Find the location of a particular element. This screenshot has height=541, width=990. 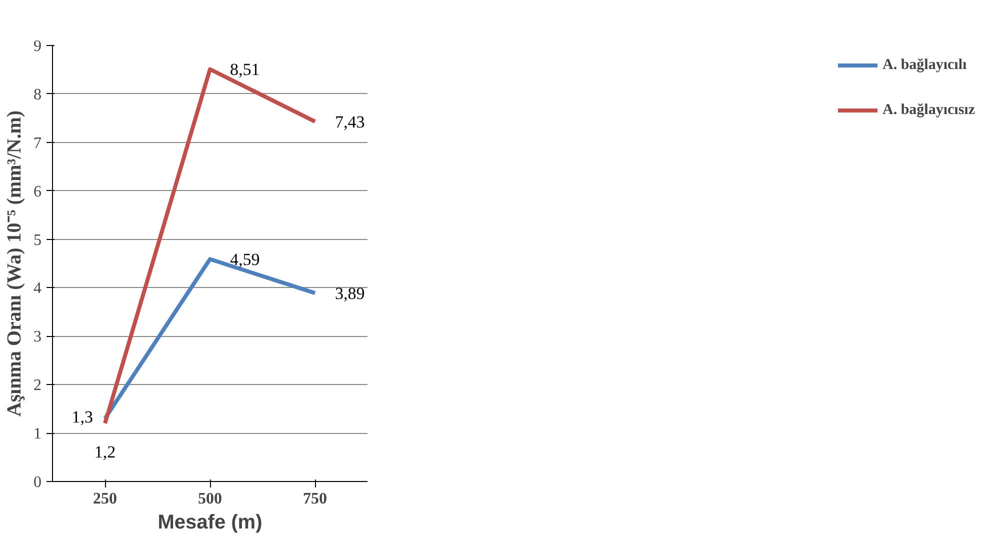

x-tick-label: 500 is located at coordinates (210, 499).